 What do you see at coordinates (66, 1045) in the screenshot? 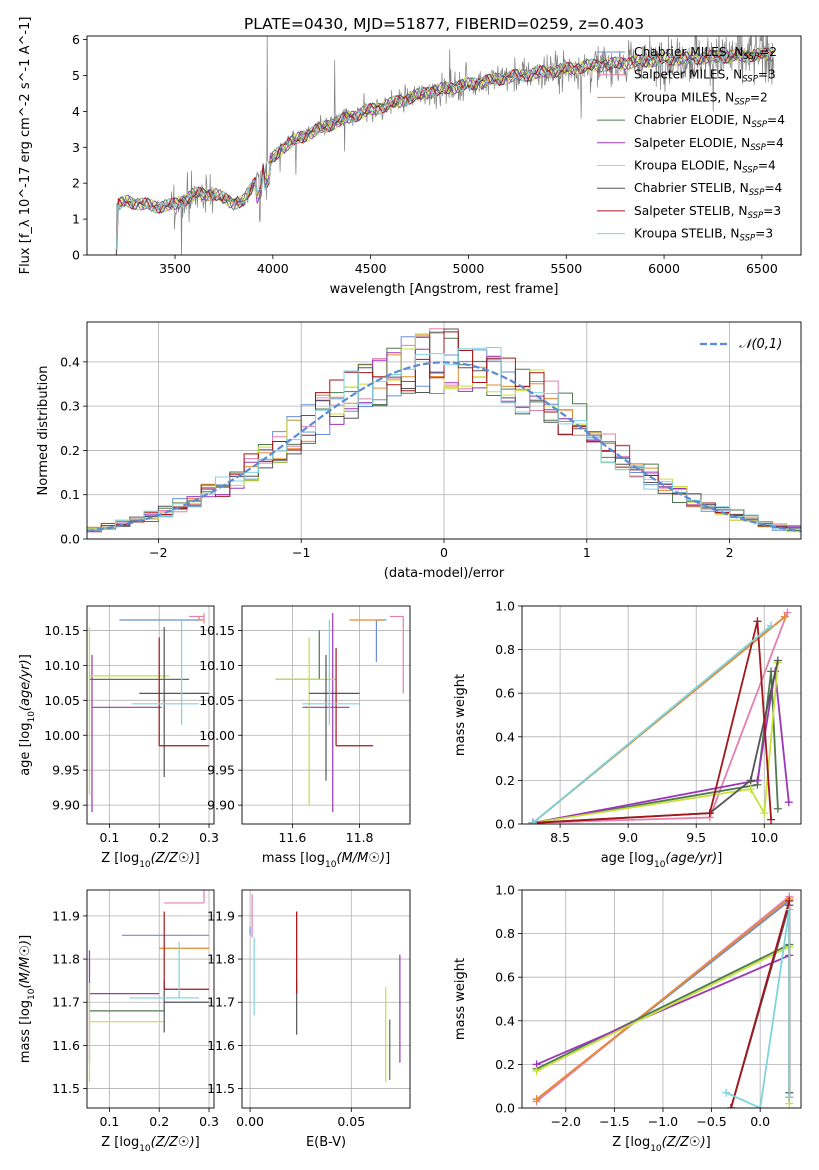
I see `y-tick-label: 11.6` at bounding box center [66, 1045].